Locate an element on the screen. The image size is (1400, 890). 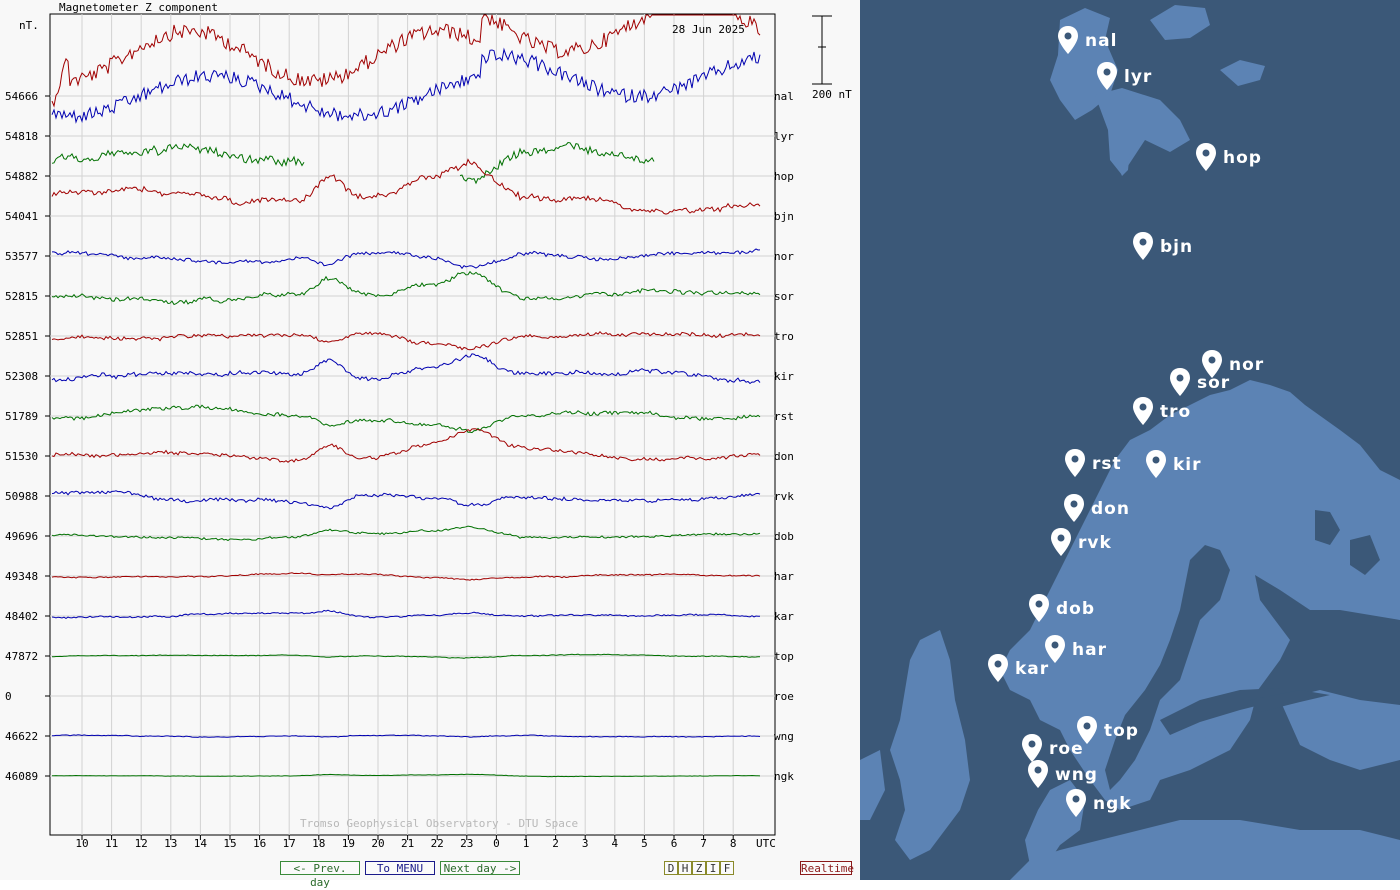
map-pin-lyr is located at coordinates (1107, 76).